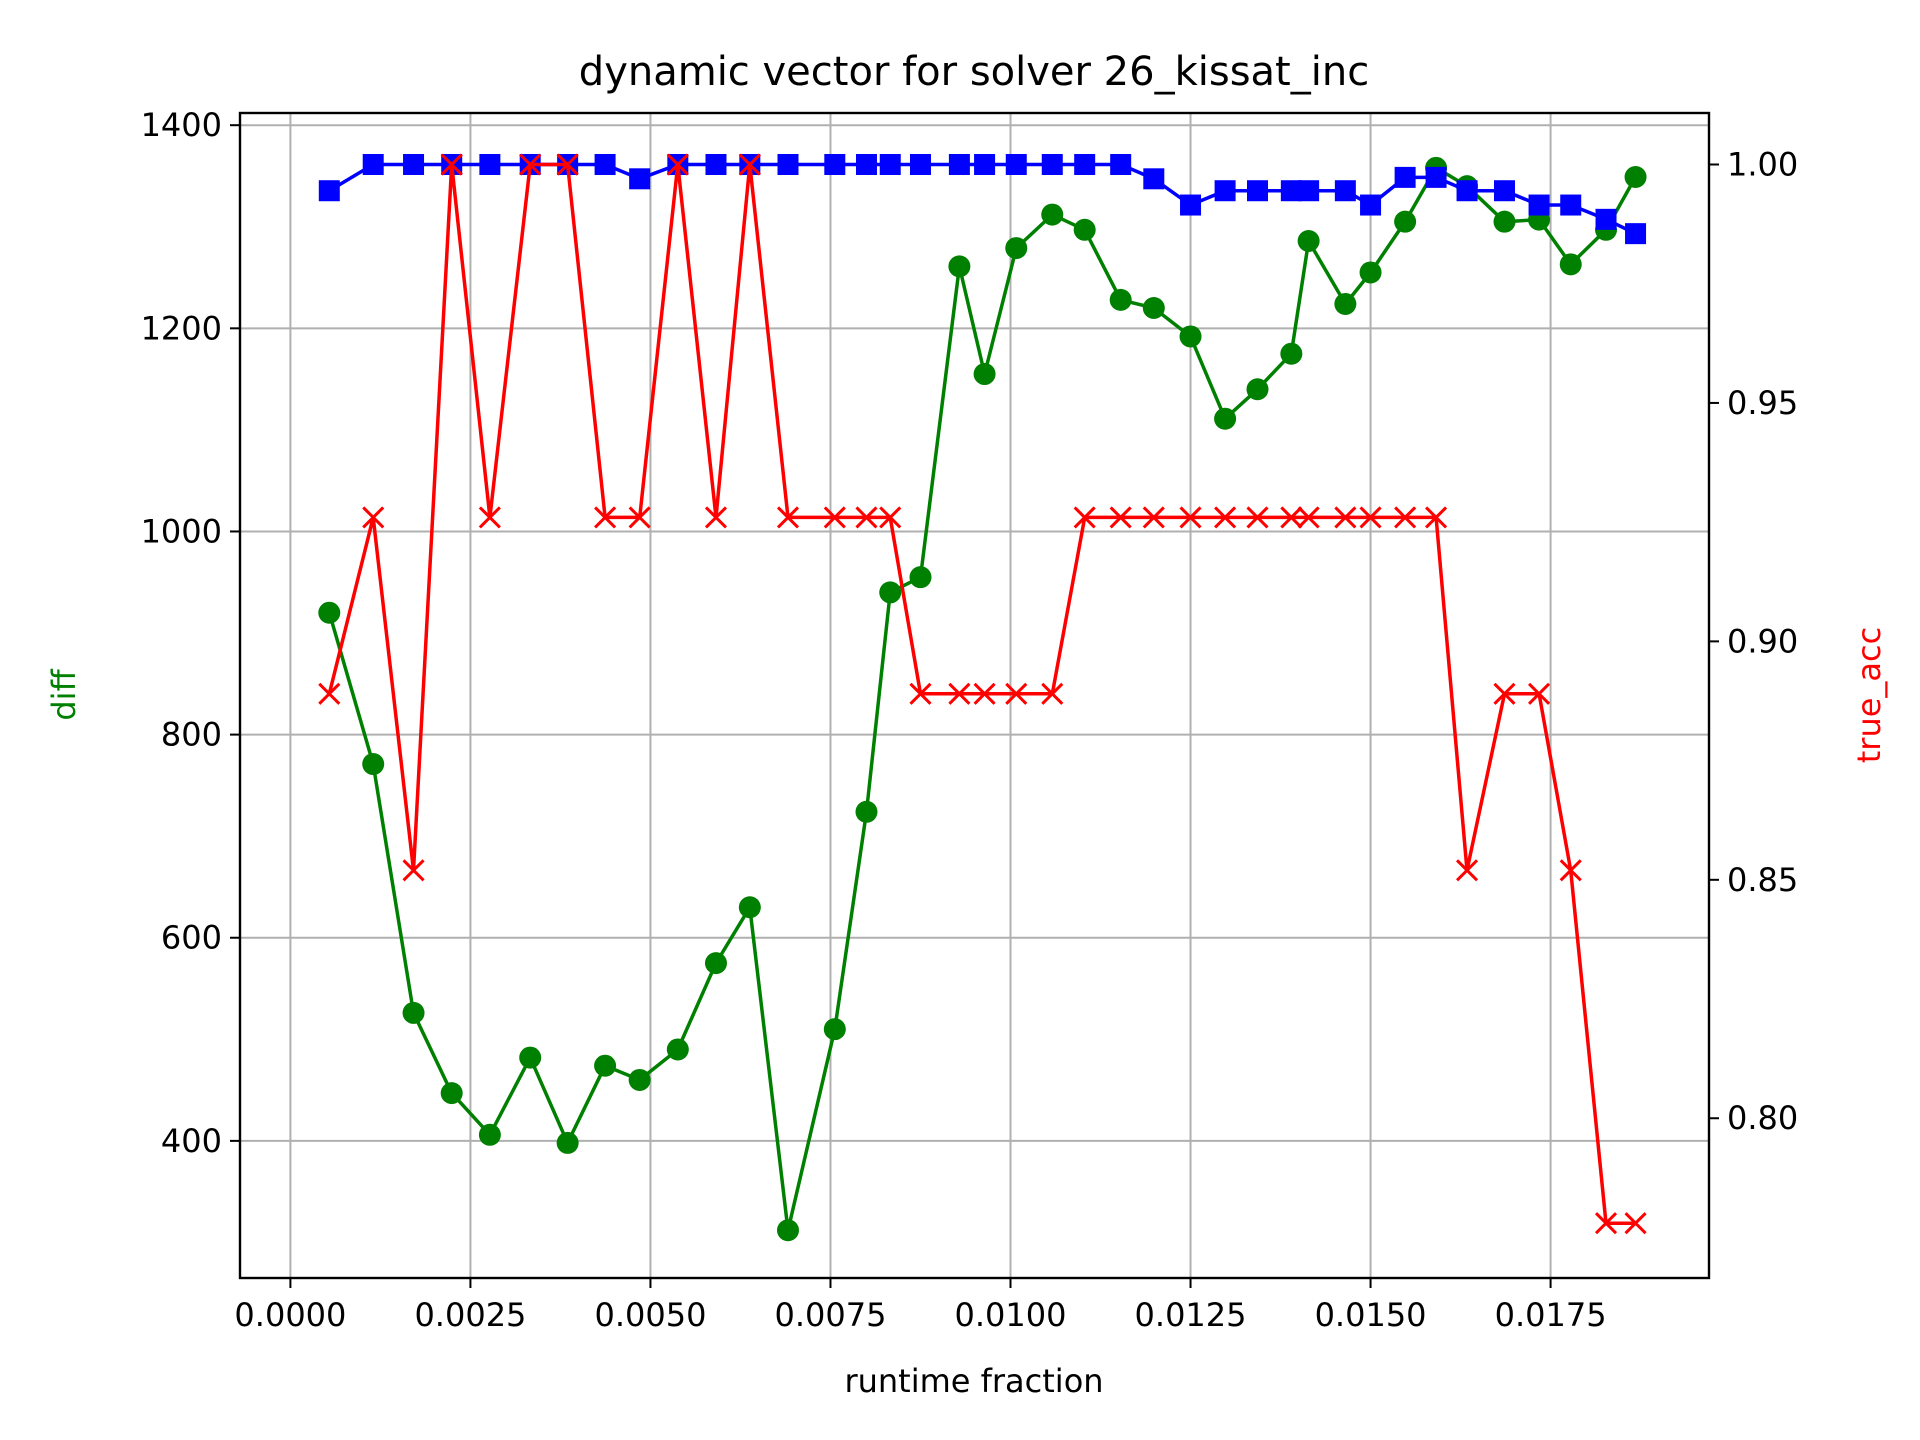 This screenshot has height=1440, width=1920. Describe the element at coordinates (1762, 1118) in the screenshot. I see `y-right-tick-label: 0.80` at that location.